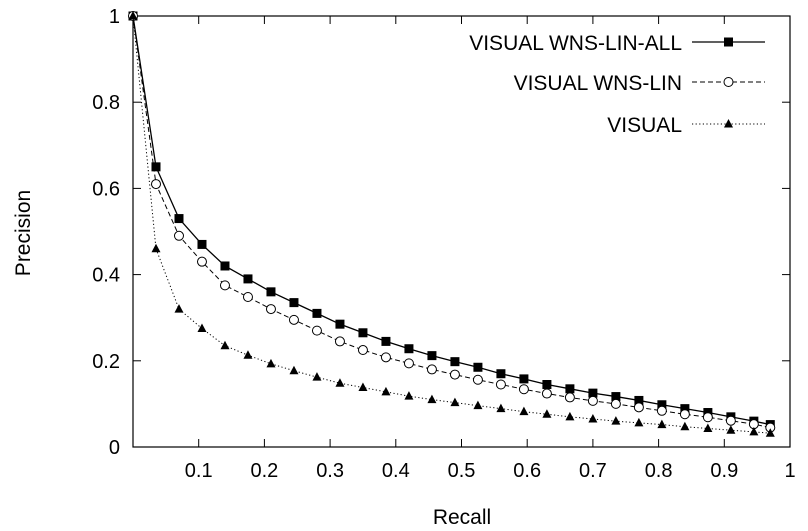 Image resolution: width=808 pixels, height=531 pixels. I want to click on x-axis-label: Recall, so click(462, 517).